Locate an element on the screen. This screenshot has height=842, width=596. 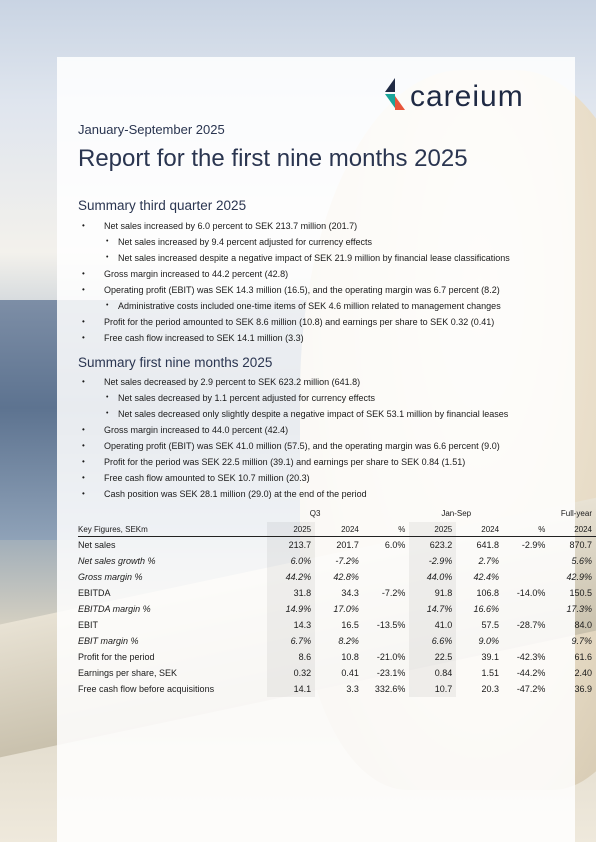
table-cell: -7.2% is located at coordinates (347, 561).